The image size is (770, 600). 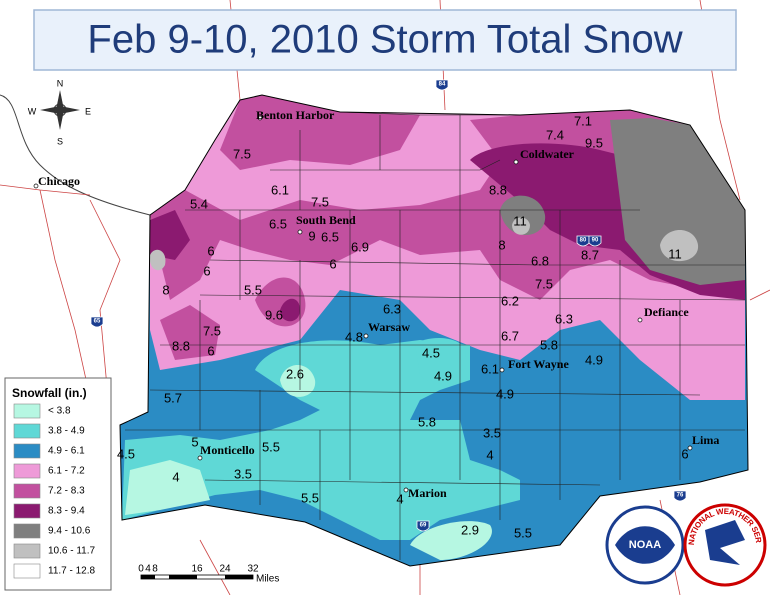 What do you see at coordinates (295, 115) in the screenshot?
I see `city-label: Benton Harbor` at bounding box center [295, 115].